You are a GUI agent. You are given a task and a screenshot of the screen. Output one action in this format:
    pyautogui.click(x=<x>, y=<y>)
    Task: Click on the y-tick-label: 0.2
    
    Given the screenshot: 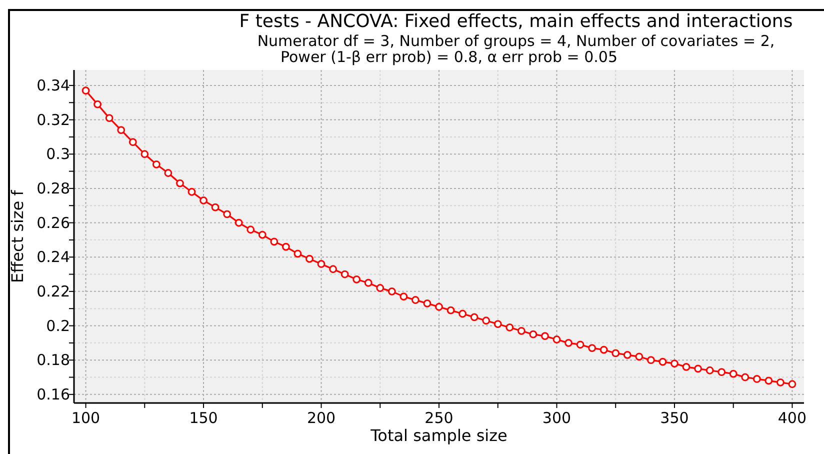 What is the action you would take?
    pyautogui.click(x=58, y=325)
    